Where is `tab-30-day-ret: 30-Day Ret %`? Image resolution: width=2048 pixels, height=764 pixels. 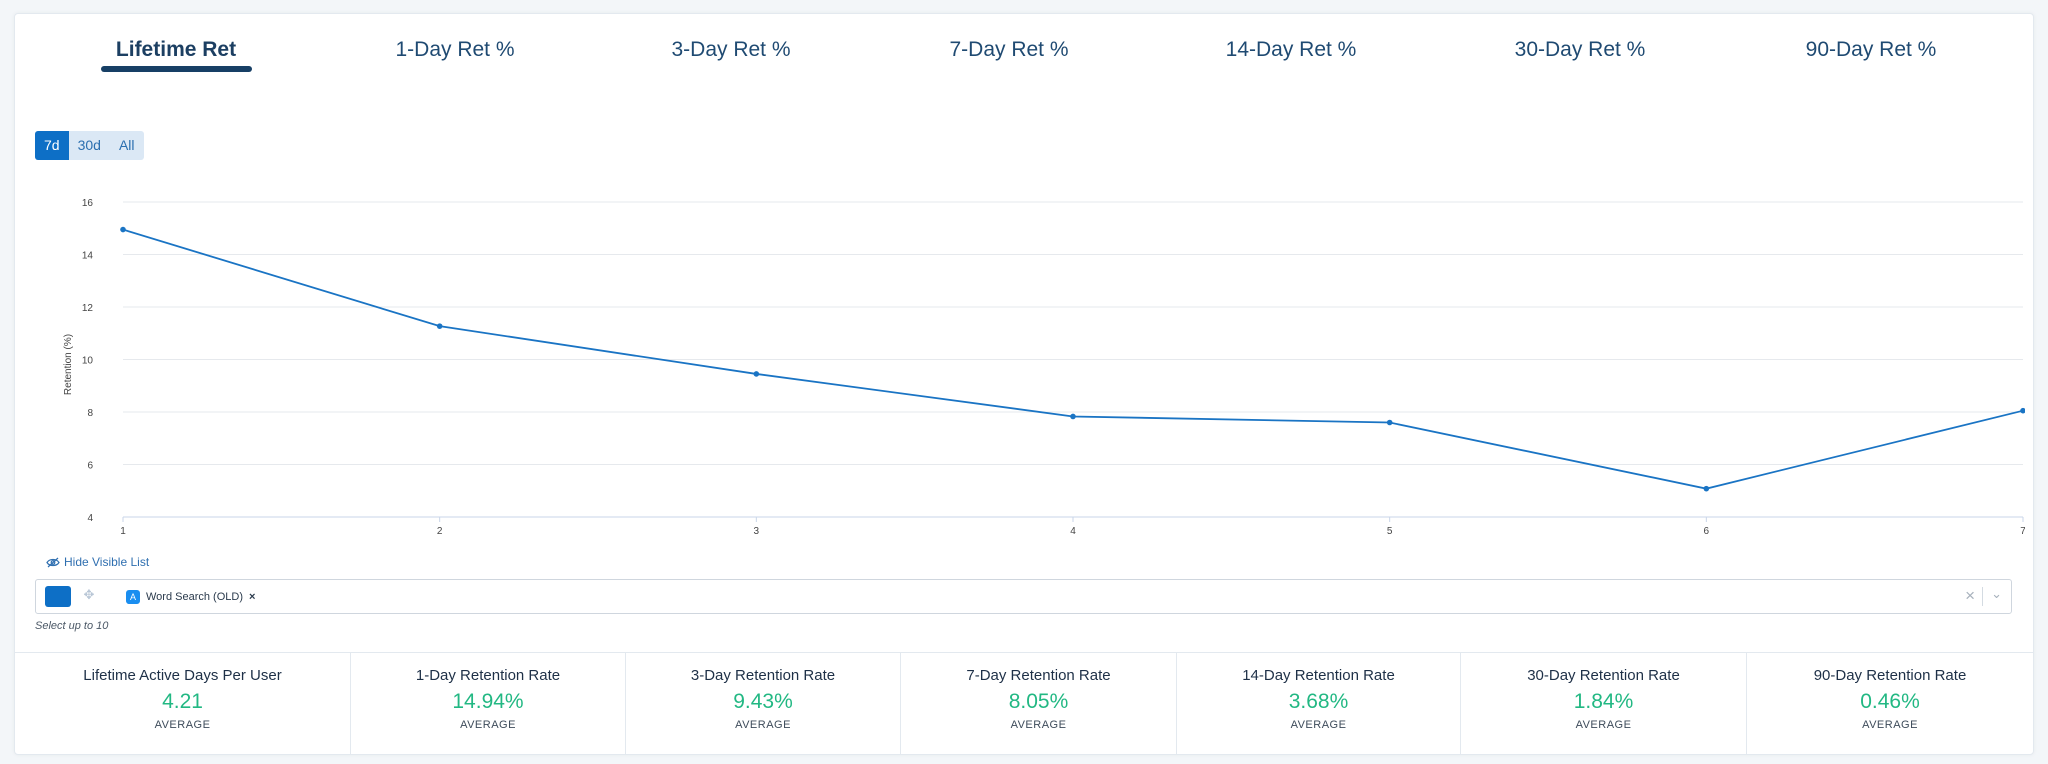 tab-30-day-ret: 30-Day Ret % is located at coordinates (1580, 49).